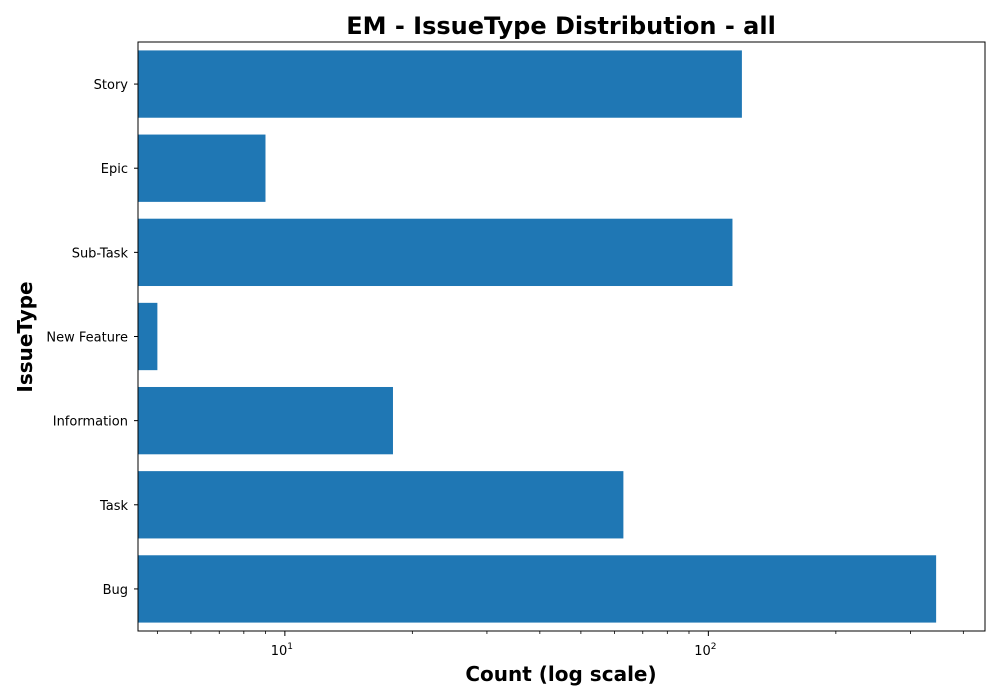 The width and height of the screenshot is (1000, 700). What do you see at coordinates (560, 674) in the screenshot?
I see `x-axis-label: Count (log scale)` at bounding box center [560, 674].